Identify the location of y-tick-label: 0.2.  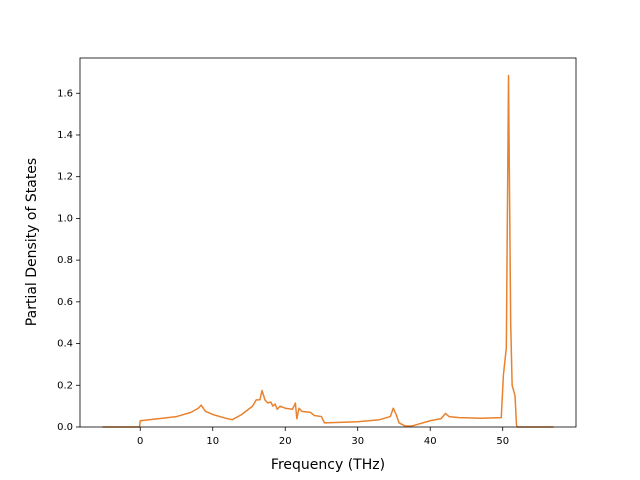
(65, 385).